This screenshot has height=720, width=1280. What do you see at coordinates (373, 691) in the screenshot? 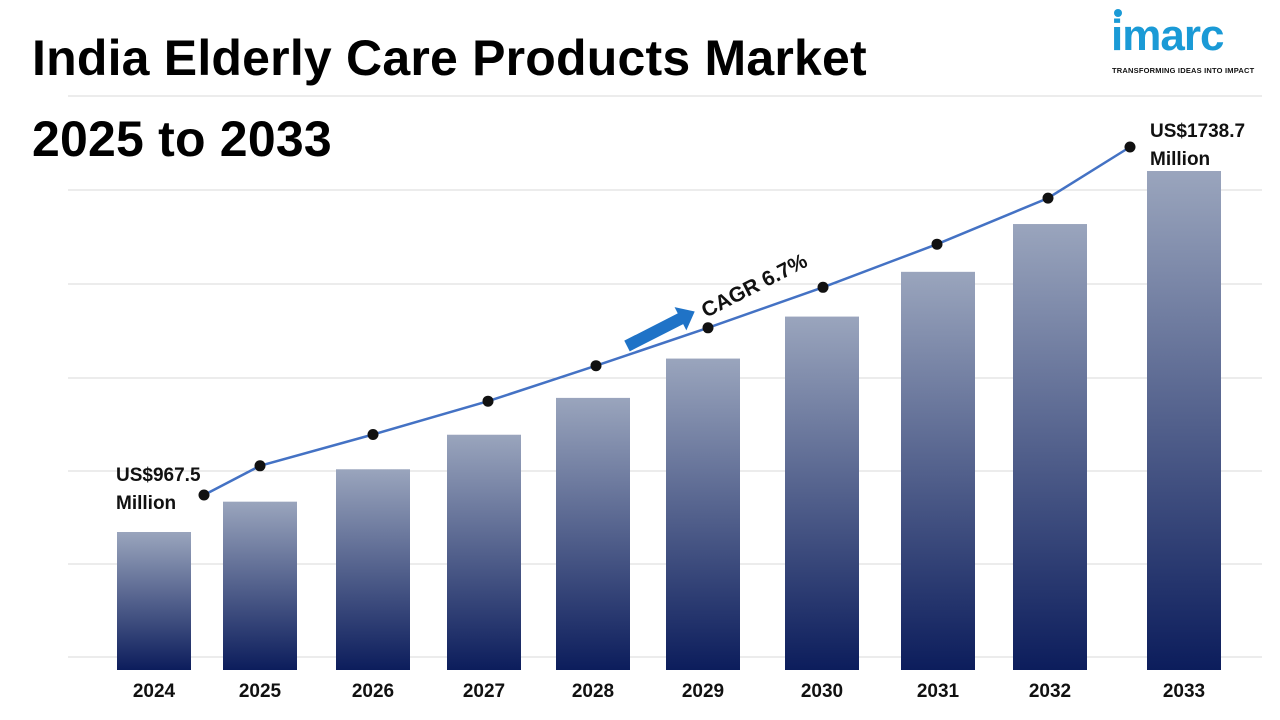
I see `x-tick-2026: 2026` at bounding box center [373, 691].